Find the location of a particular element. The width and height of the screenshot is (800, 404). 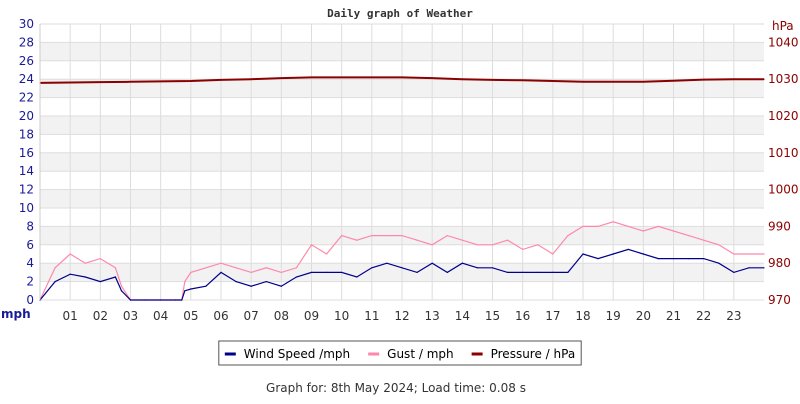

left-tick-label: 14 is located at coordinates (26, 171).